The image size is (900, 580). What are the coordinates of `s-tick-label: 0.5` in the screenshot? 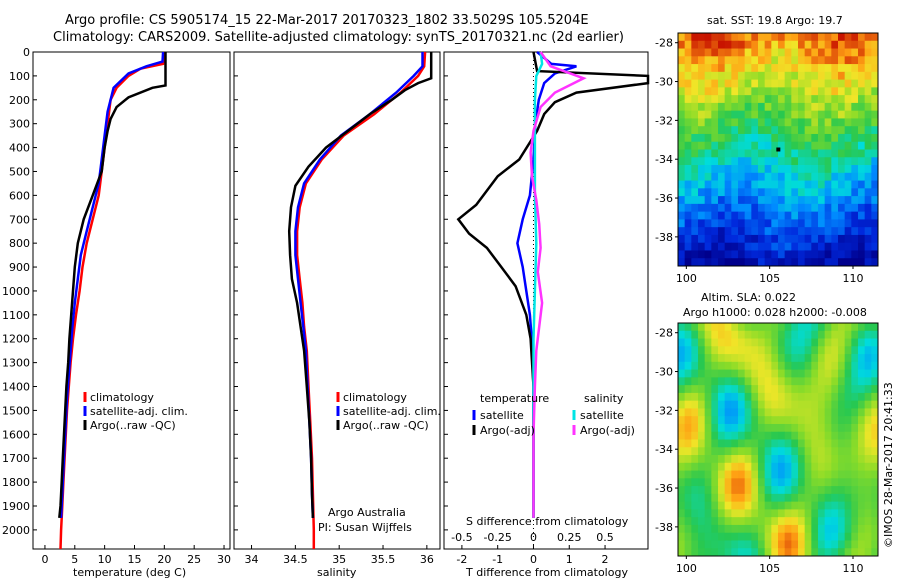 It's located at (605, 537).